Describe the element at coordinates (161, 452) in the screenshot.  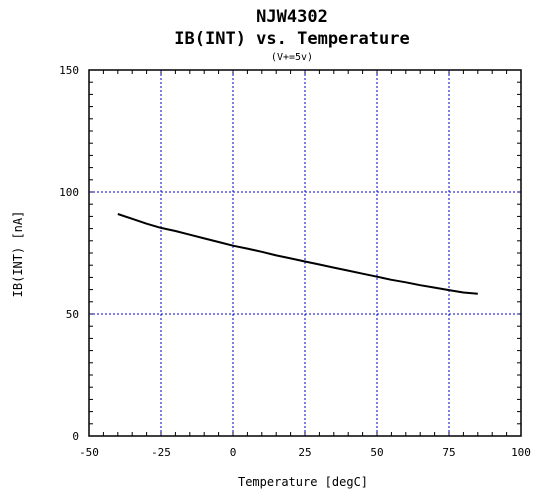
I see `x-tick-label: -25` at that location.